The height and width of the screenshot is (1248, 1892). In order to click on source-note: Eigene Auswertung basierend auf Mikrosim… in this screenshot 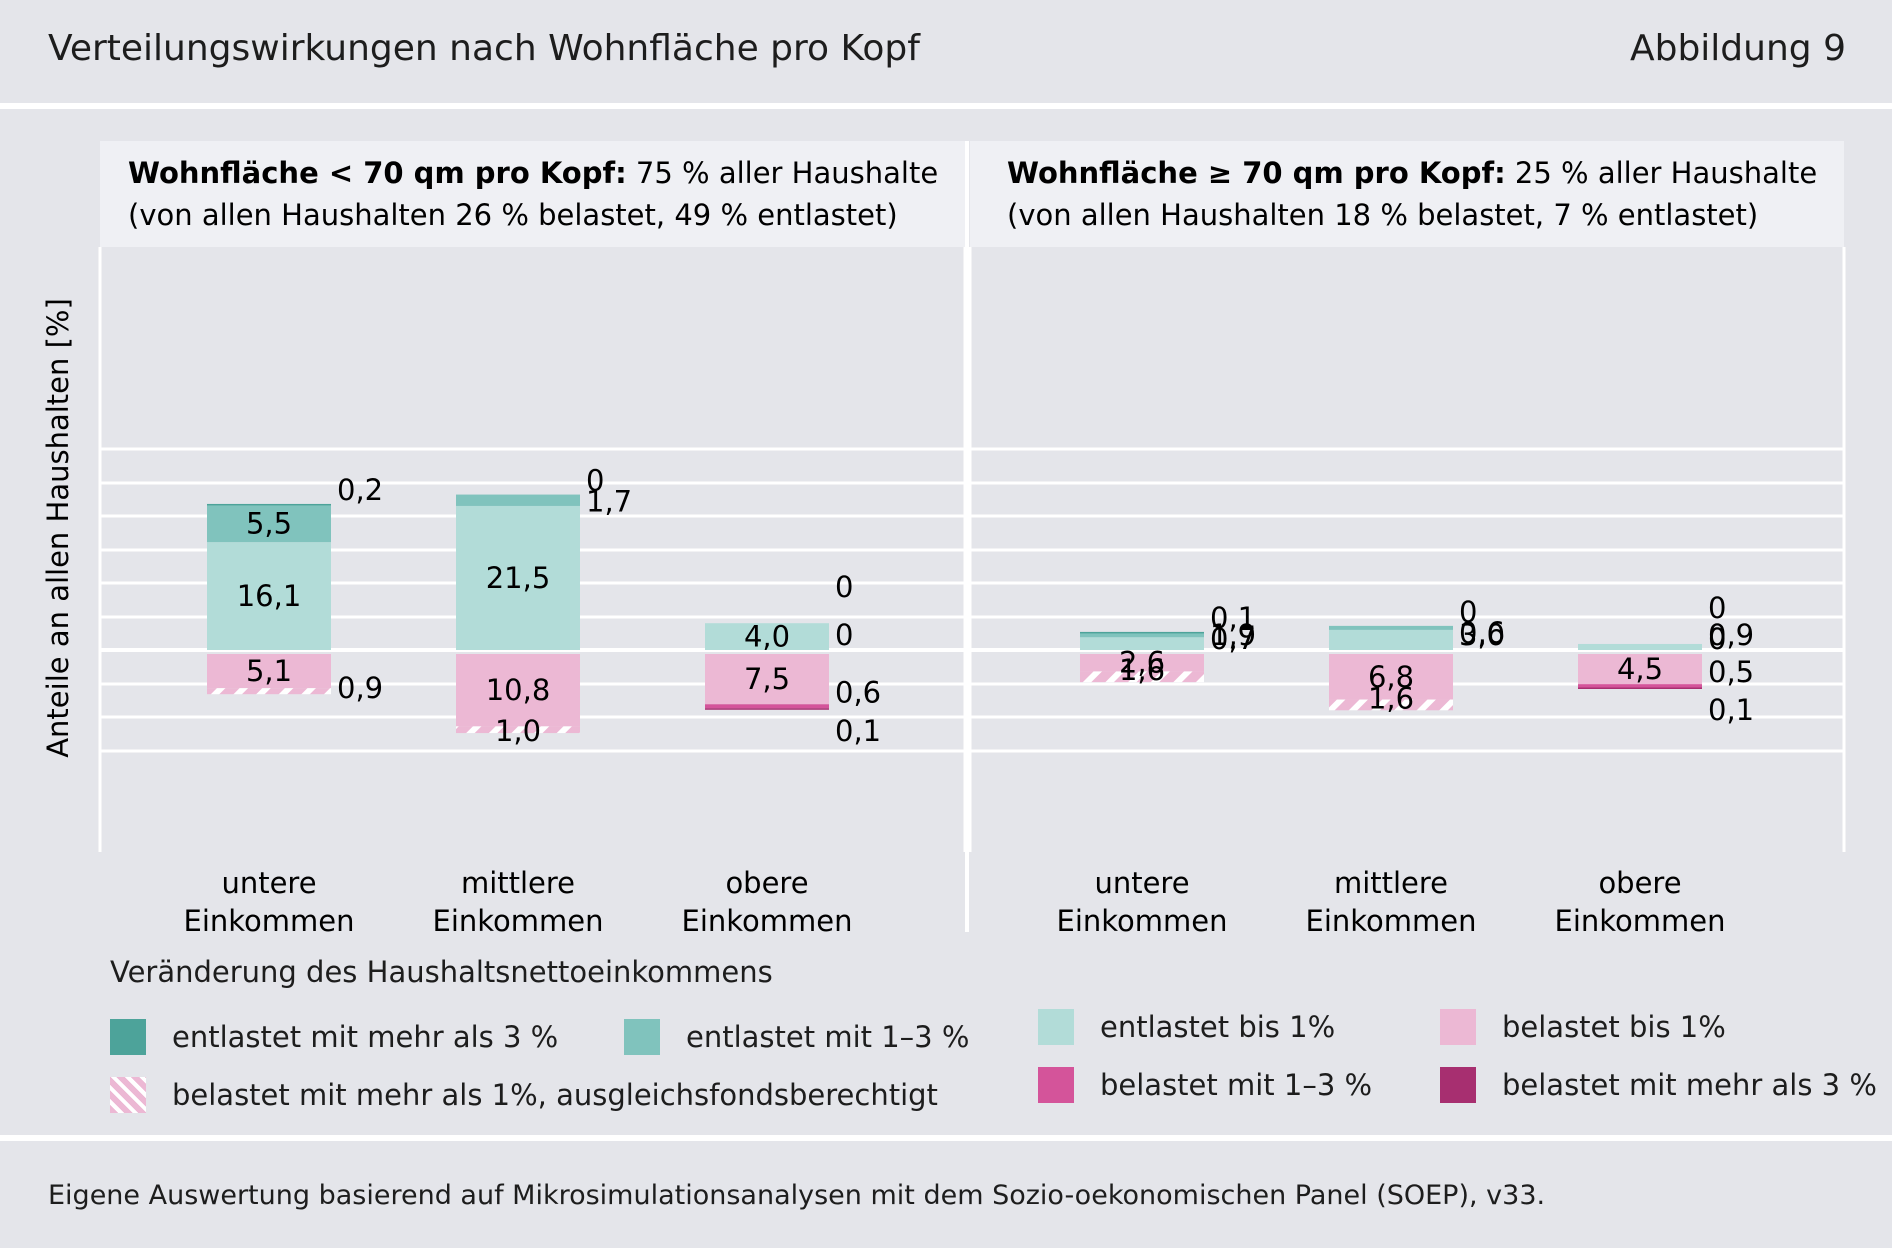, I will do `click(797, 1195)`.